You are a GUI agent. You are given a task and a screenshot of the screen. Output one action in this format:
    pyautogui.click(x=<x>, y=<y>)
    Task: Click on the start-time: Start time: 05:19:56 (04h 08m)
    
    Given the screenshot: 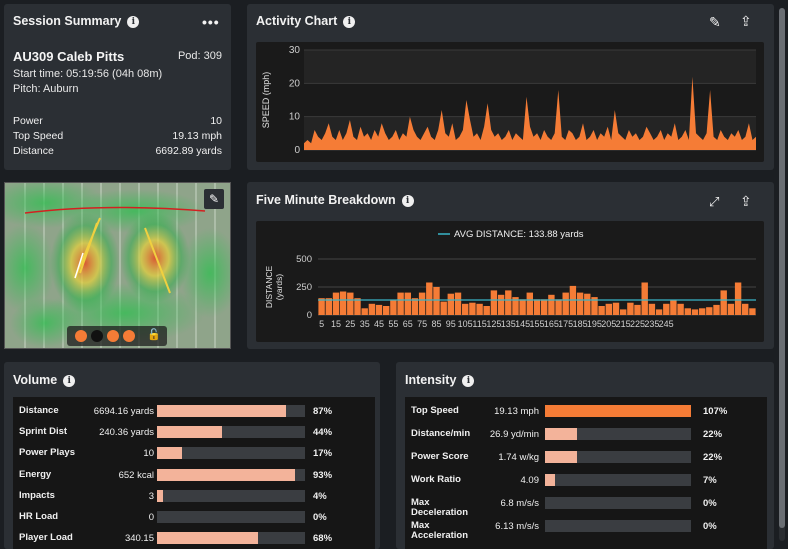 What is the action you would take?
    pyautogui.click(x=88, y=74)
    